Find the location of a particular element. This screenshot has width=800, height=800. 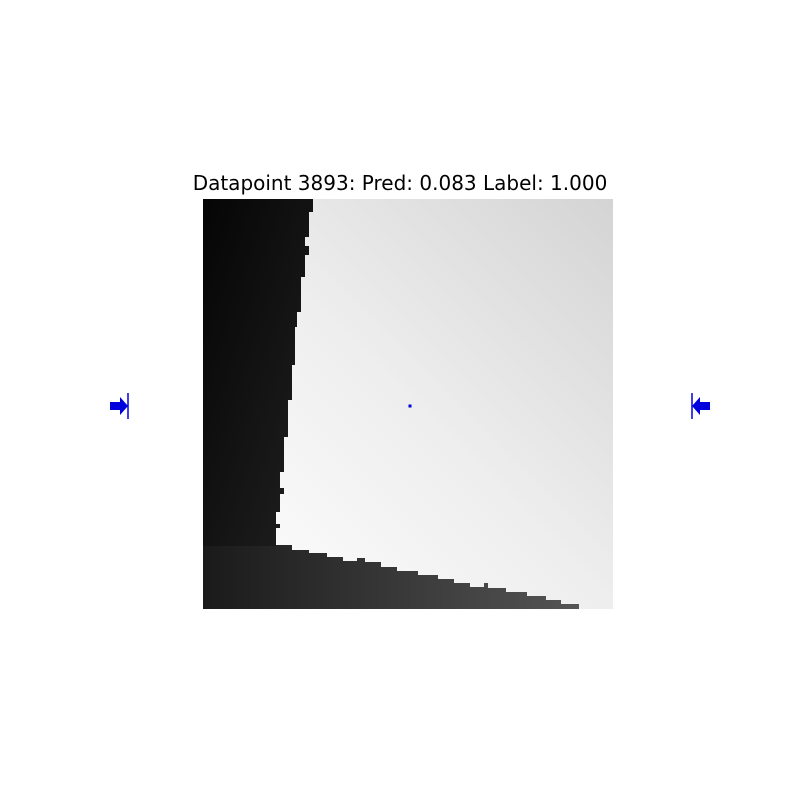

figure-title: Datapoint 3893: Pred: 0.083 Label: 1.000 is located at coordinates (400, 183).